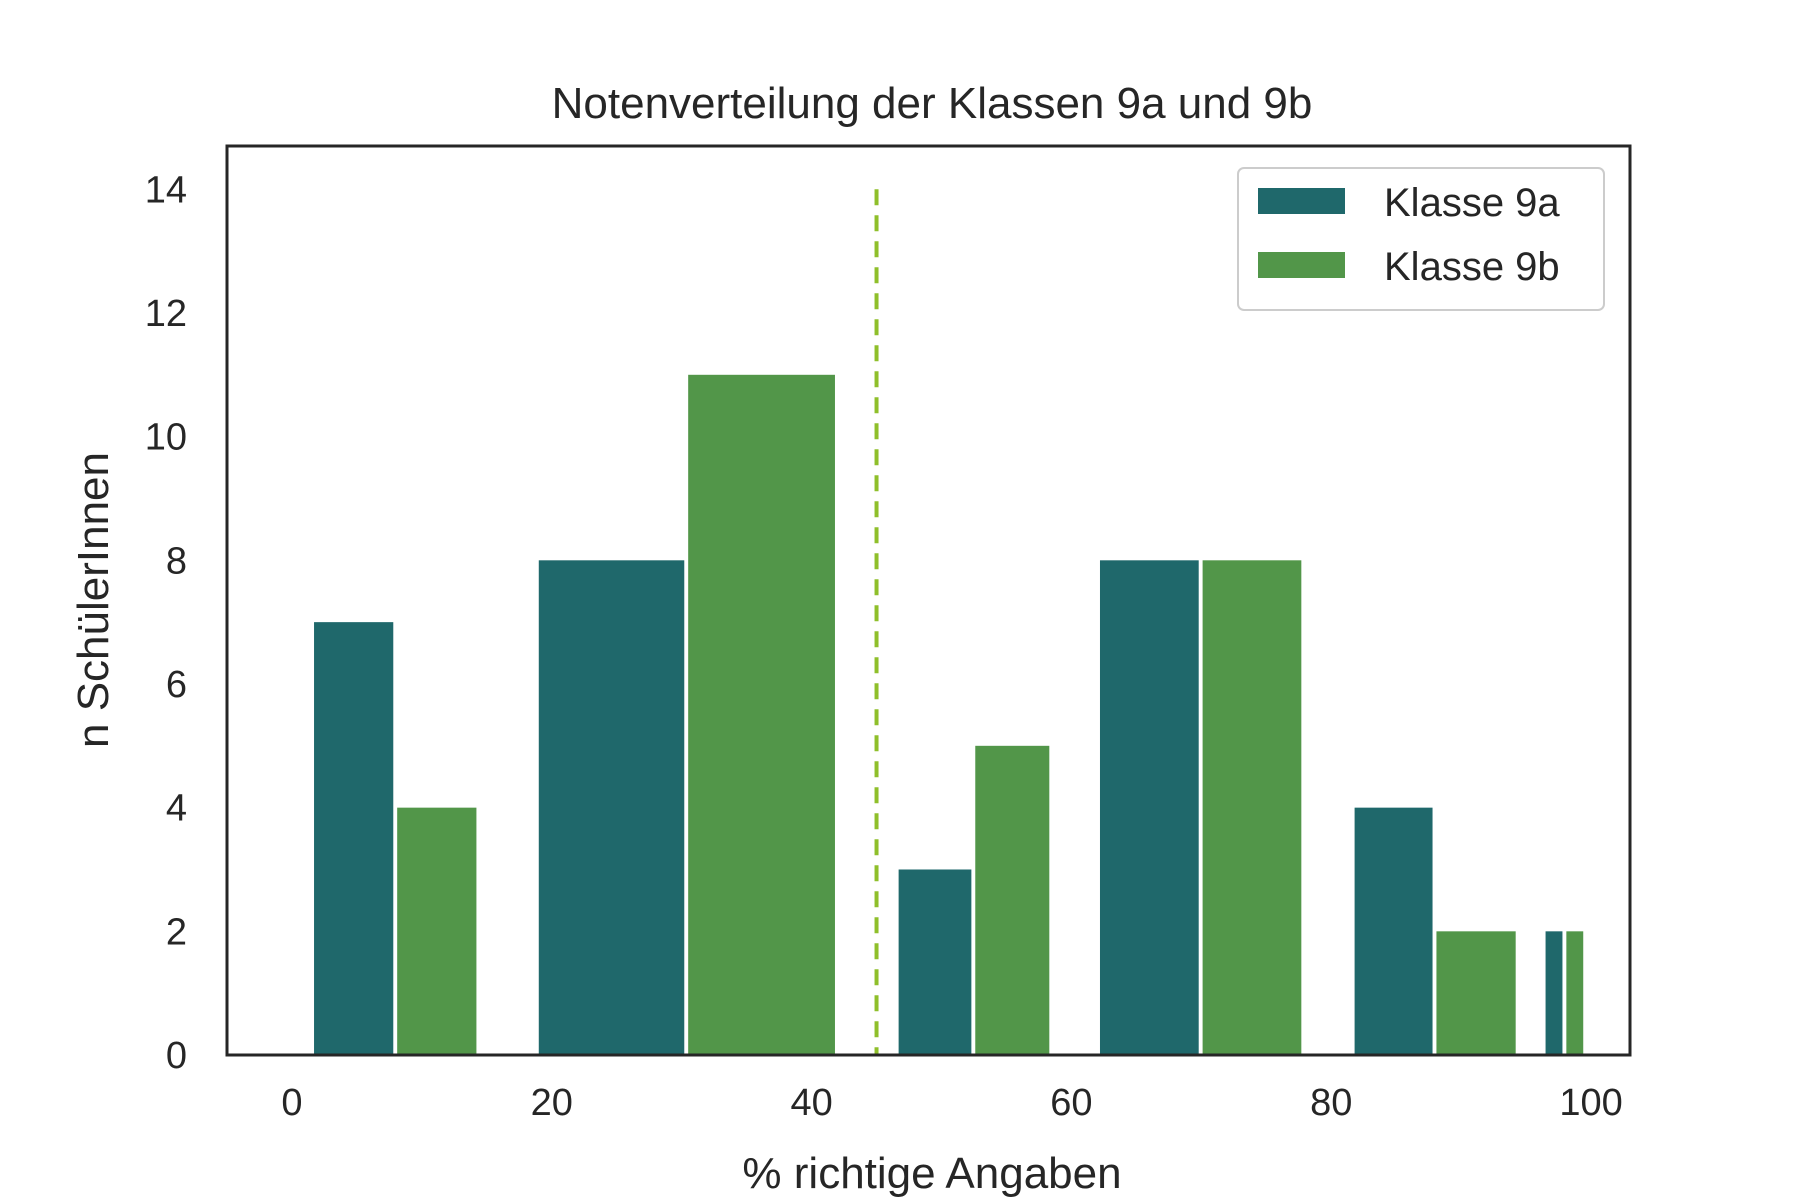  I want to click on x-tick-label-20: 20, so click(552, 1103).